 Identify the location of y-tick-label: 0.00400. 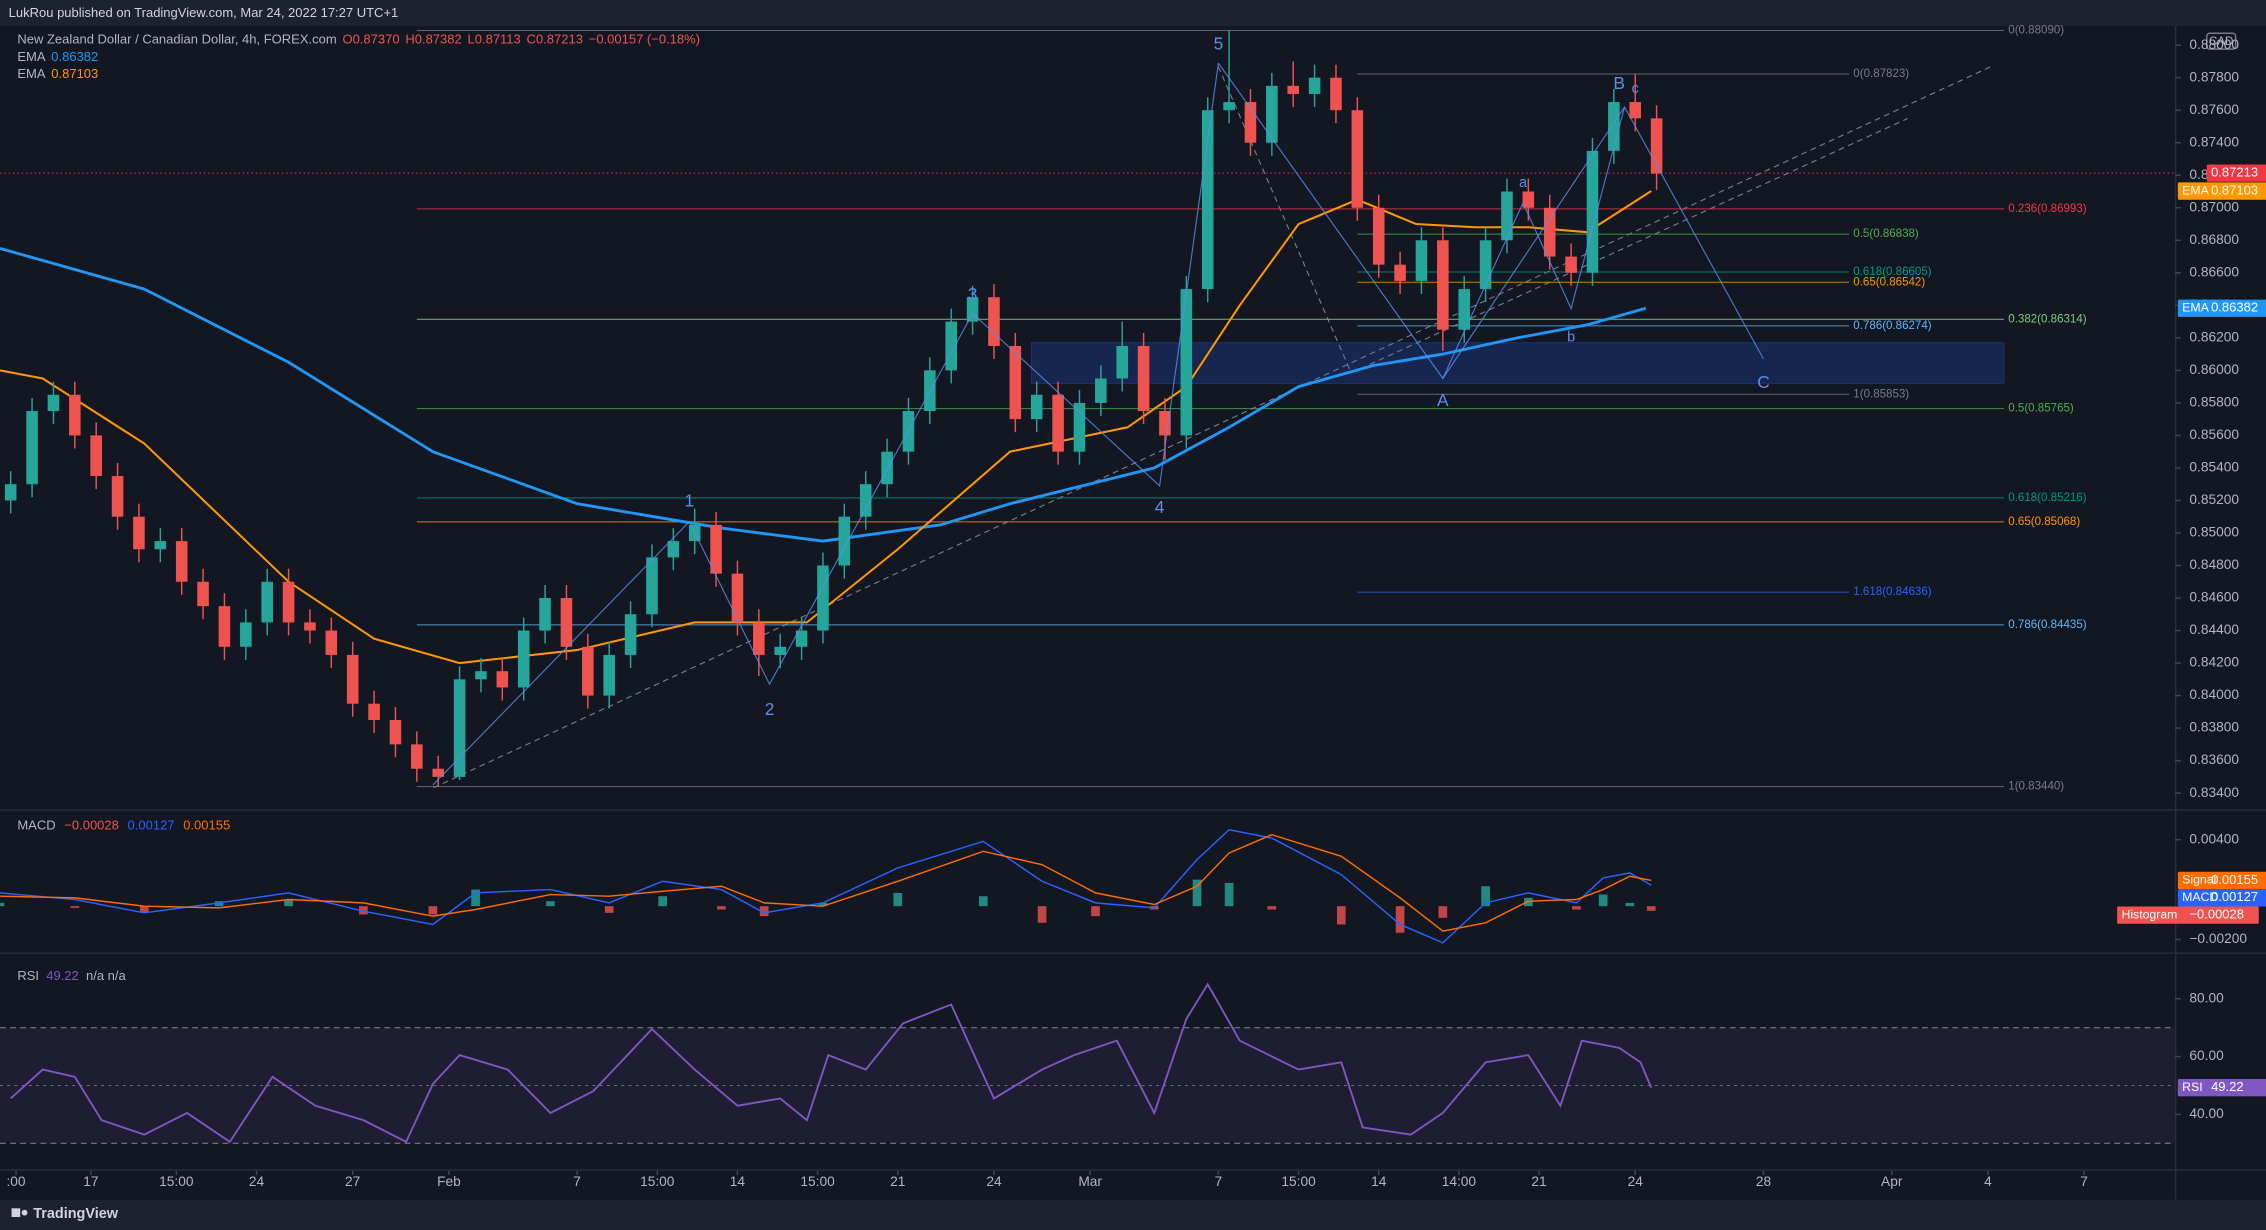
(2214, 838).